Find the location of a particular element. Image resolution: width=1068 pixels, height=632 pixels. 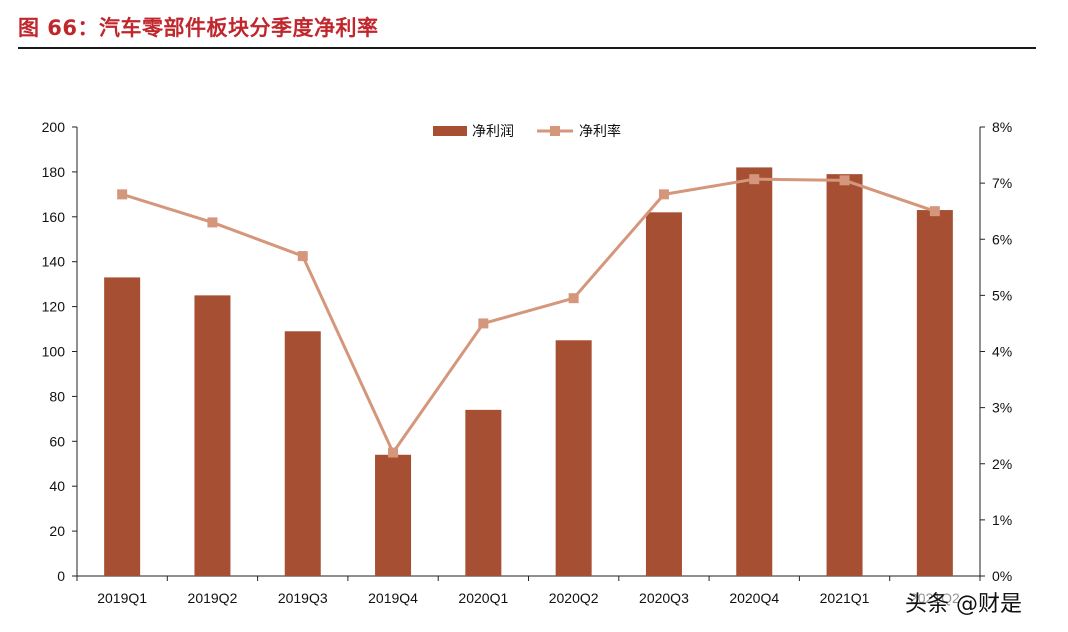

x-tick-label: 2019Q4 is located at coordinates (393, 598).